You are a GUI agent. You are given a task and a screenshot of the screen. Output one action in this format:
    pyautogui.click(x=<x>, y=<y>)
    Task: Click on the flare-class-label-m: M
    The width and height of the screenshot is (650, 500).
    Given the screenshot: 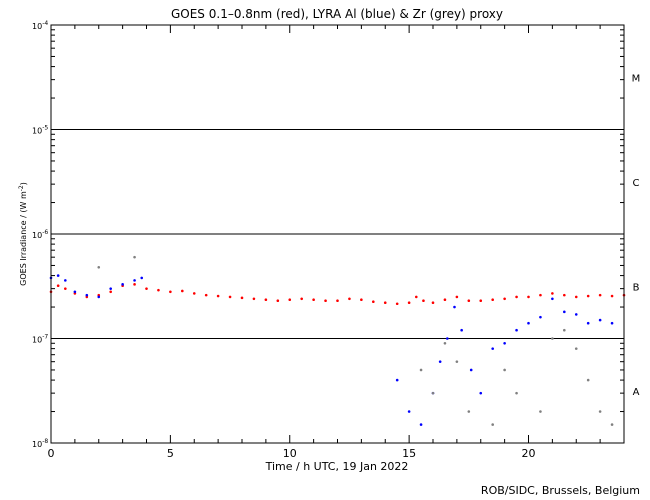 What is the action you would take?
    pyautogui.click(x=636, y=78)
    